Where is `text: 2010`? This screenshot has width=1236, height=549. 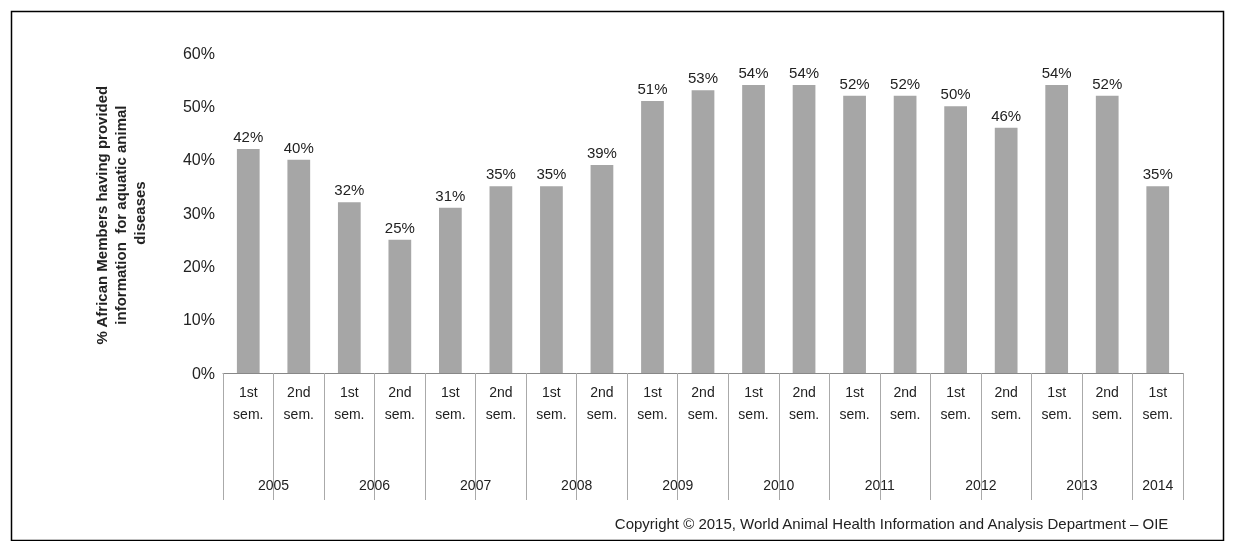 text: 2010 is located at coordinates (779, 485).